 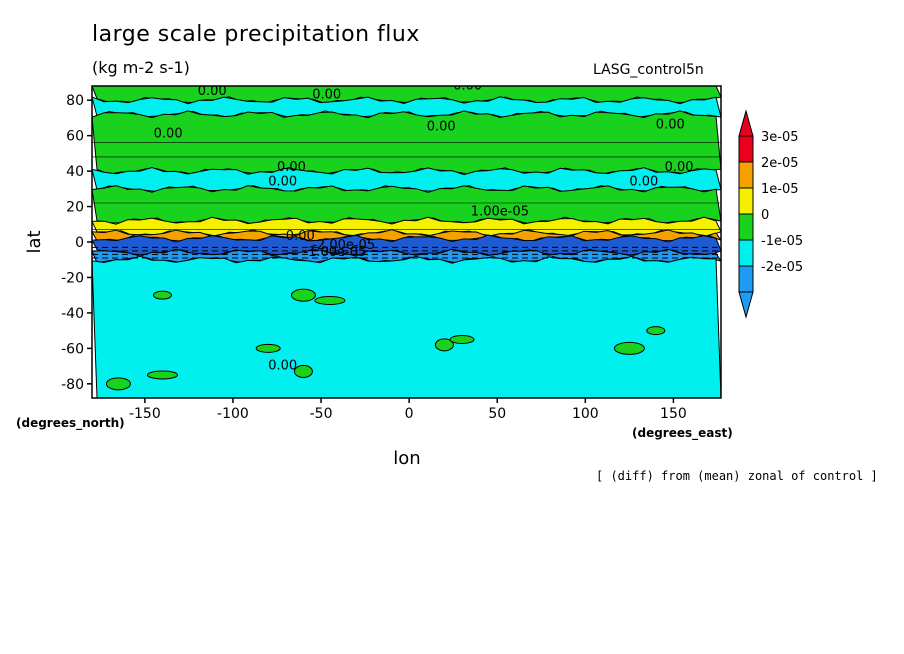 What do you see at coordinates (141, 67) in the screenshot?
I see `chart-units: (kg m-2 s-1)` at bounding box center [141, 67].